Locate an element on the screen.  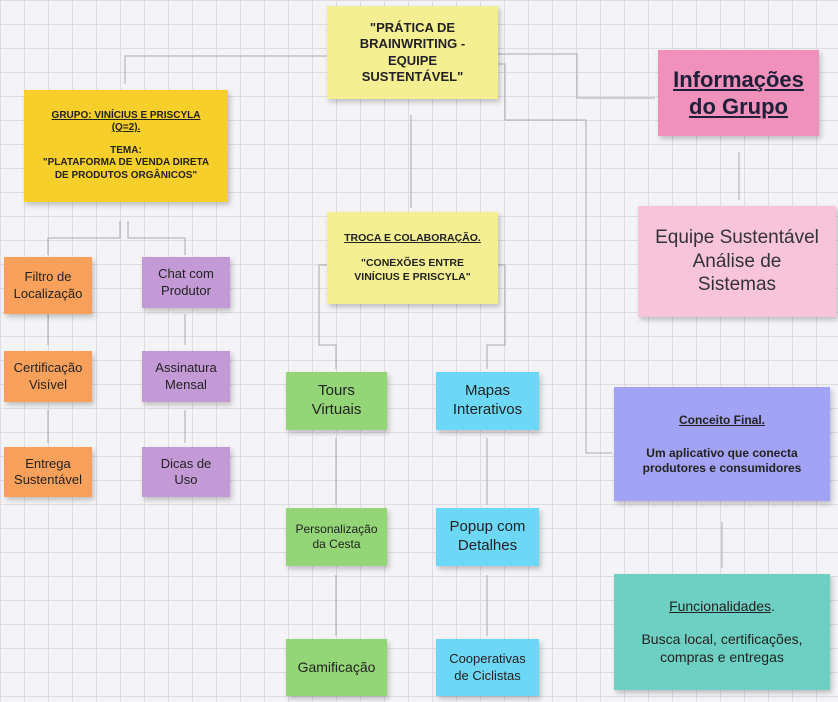
idea-label: Filtro de Localização is located at coordinates (48, 285).